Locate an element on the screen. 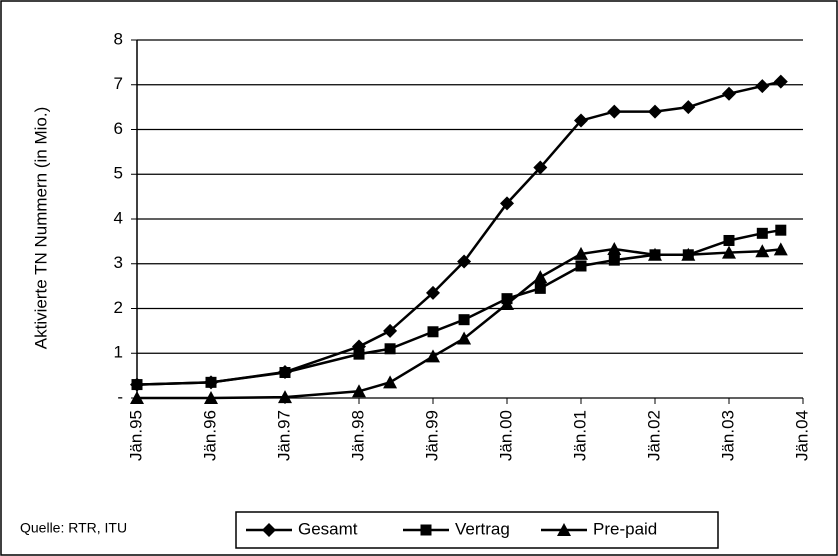  y-tick-label: 4 is located at coordinates (118, 217).